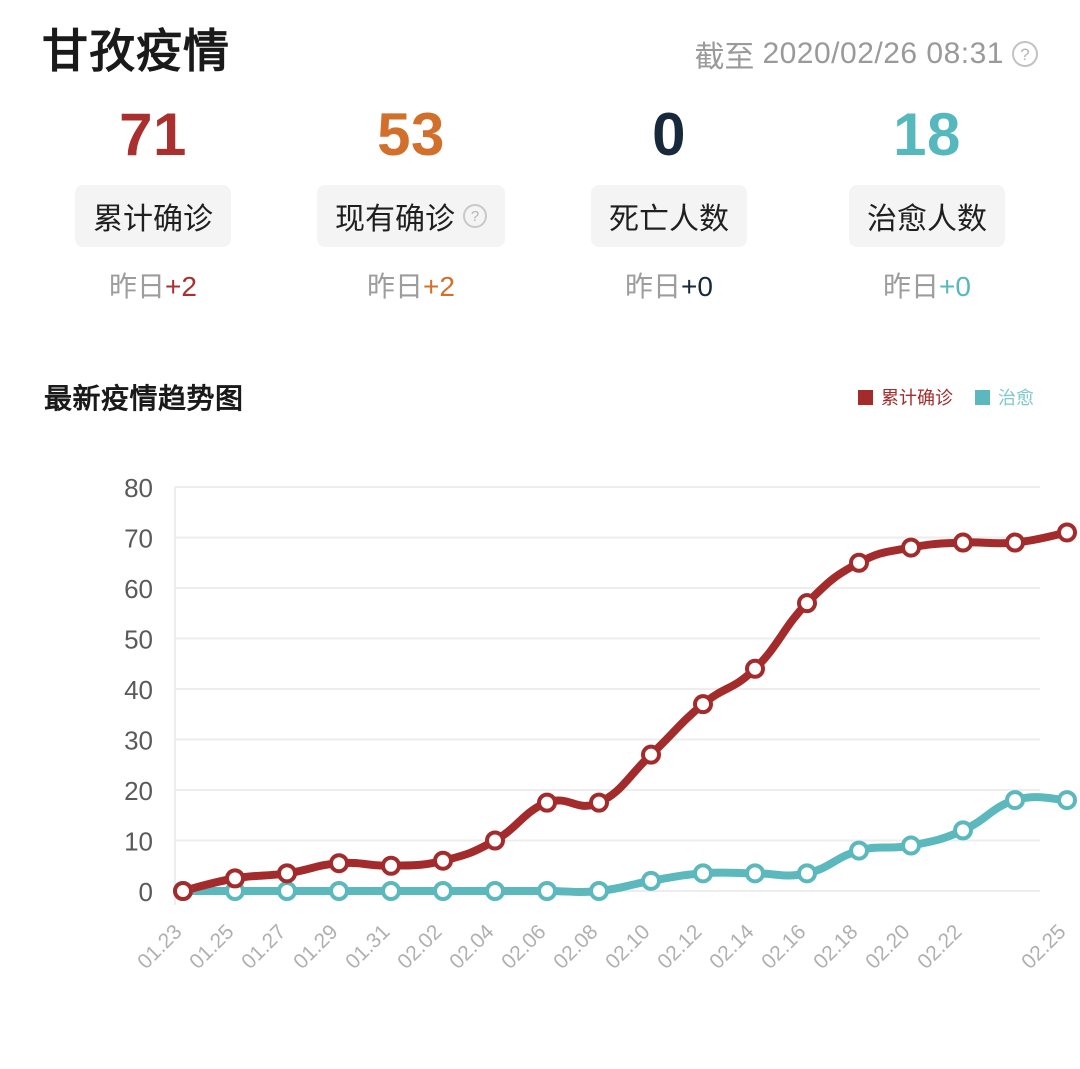  Describe the element at coordinates (1016, 398) in the screenshot. I see `legend-label: 治愈` at that location.